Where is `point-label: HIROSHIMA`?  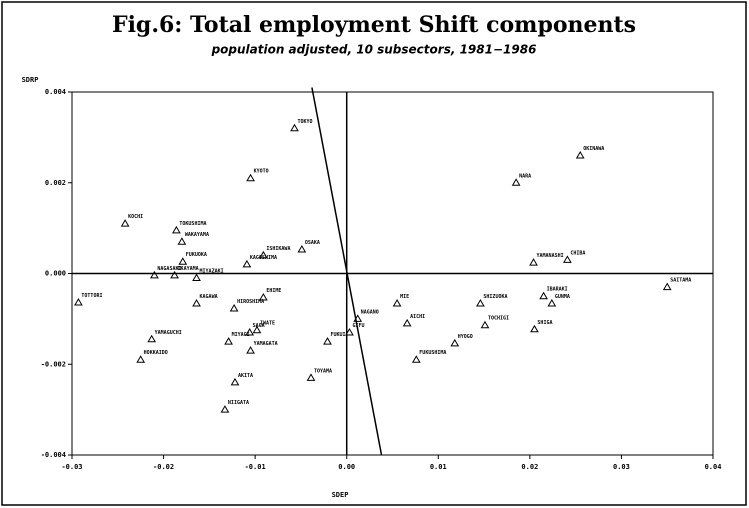
point-label: HIROSHIMA is located at coordinates (250, 302).